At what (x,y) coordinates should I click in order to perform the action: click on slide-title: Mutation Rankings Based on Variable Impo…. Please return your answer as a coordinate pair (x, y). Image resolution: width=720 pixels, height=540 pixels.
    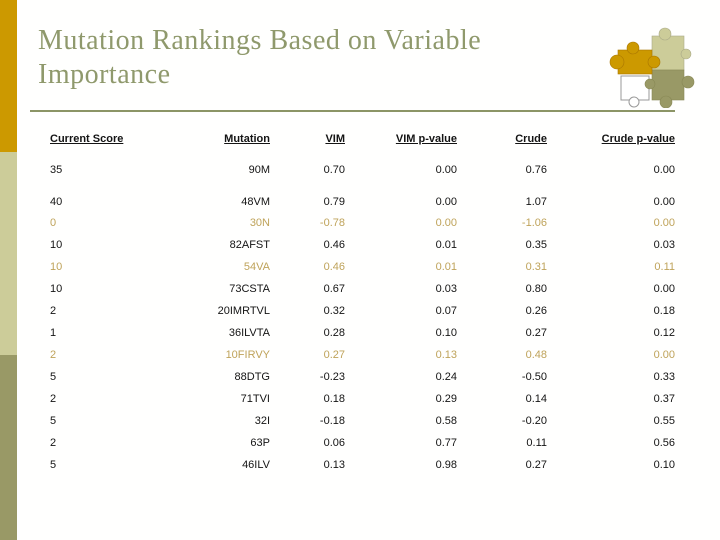
    Looking at the image, I should click on (260, 57).